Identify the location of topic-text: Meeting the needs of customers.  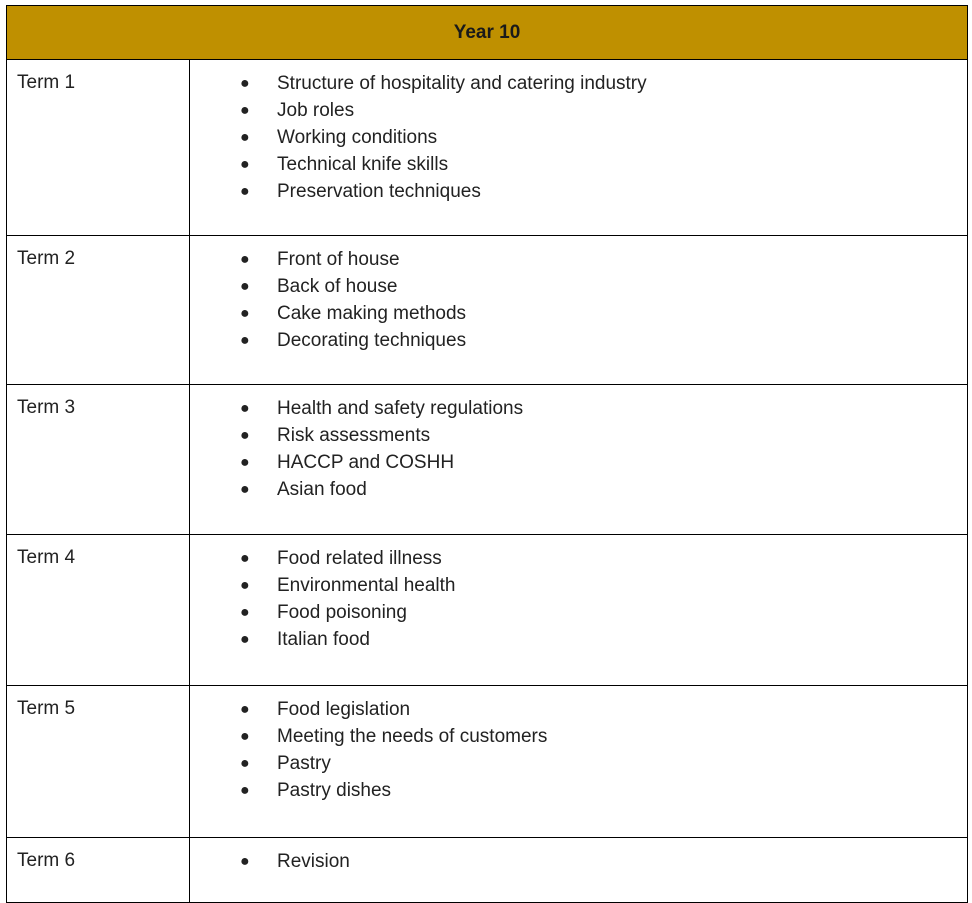
(412, 736).